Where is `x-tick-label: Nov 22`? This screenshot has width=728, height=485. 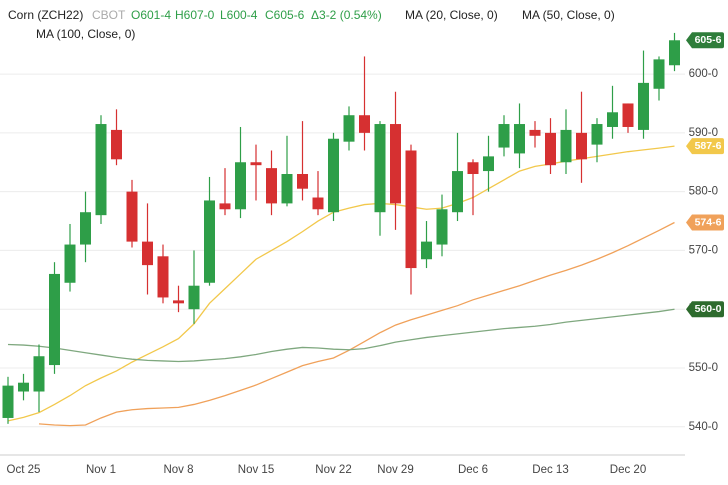 x-tick-label: Nov 22 is located at coordinates (333, 470).